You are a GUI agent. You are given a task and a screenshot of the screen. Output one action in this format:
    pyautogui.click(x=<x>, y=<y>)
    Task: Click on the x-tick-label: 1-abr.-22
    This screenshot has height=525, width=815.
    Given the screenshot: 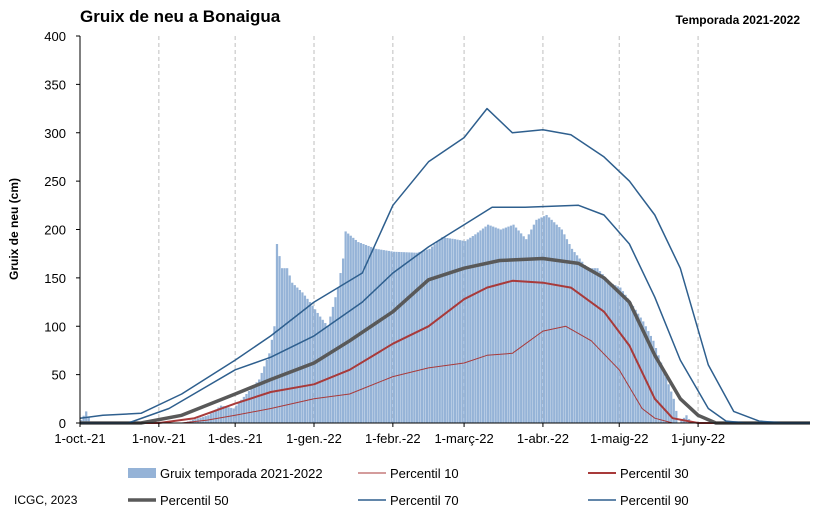 What is the action you would take?
    pyautogui.click(x=543, y=438)
    